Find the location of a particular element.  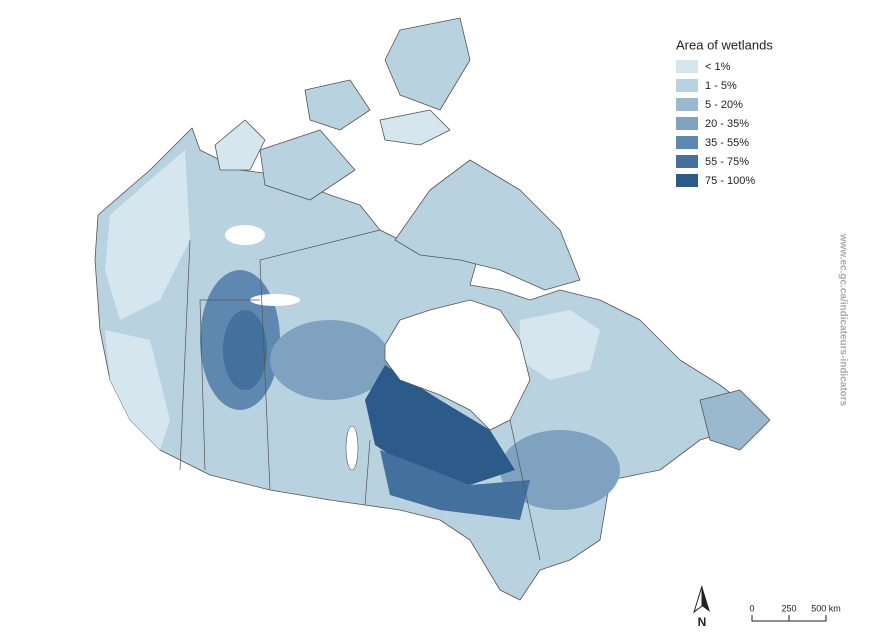

wetland-hudson-lowlands is located at coordinates (440, 425).